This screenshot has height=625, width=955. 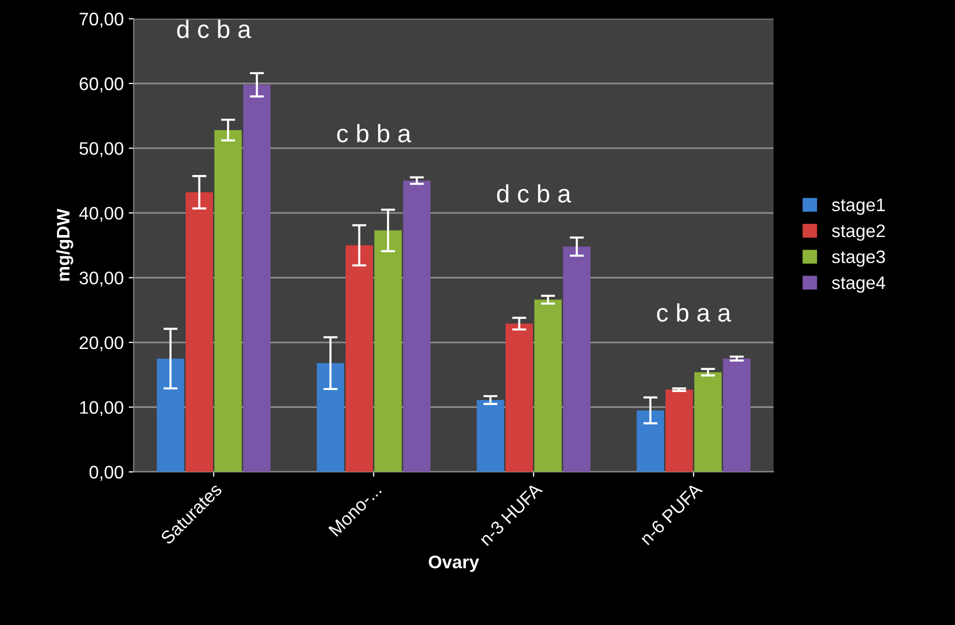 I want to click on legend-label: stage1, so click(x=858, y=206).